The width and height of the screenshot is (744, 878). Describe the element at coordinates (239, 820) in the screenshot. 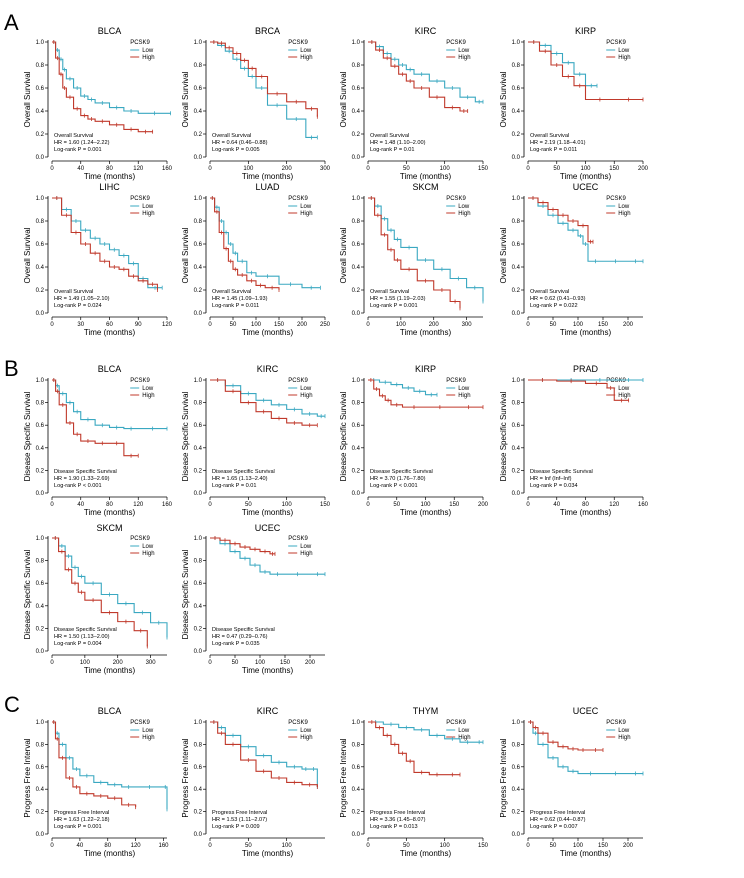

I see `annotation-line-1: HR = 1.53 (1.11–2.07)` at that location.